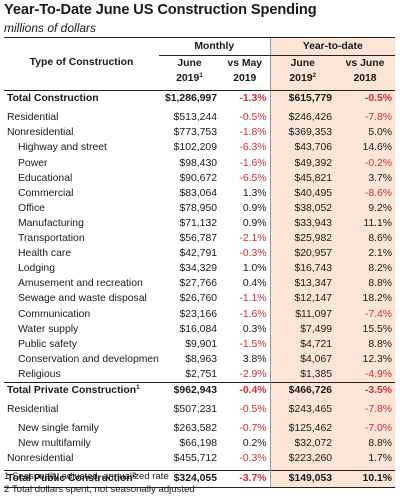 This screenshot has height=499, width=400. I want to click on cell-vs-may-2019: 1.3%, so click(254, 193).